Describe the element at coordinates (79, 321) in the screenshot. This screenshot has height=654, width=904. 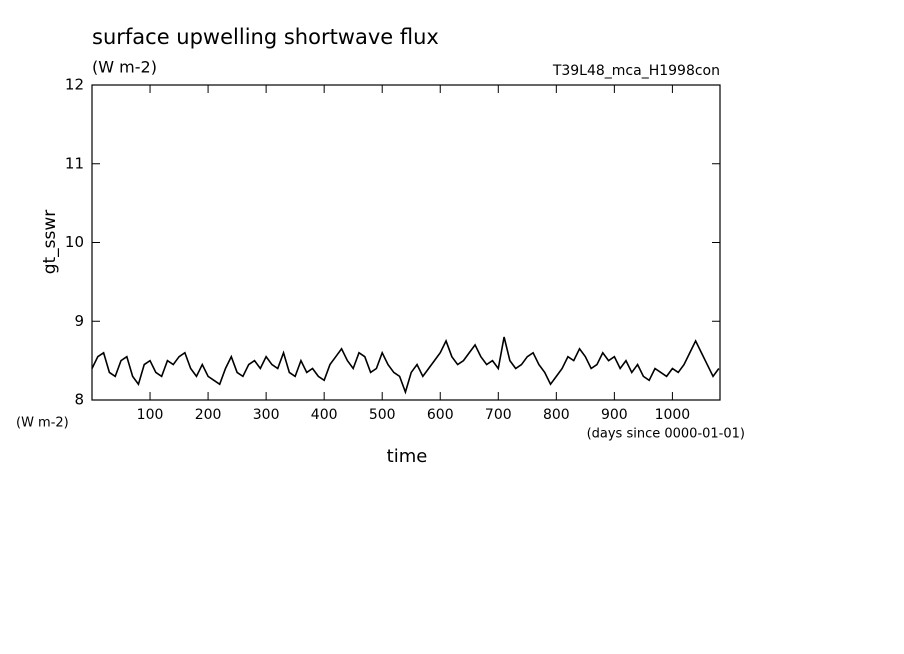
I see `y-tick-label: 9` at that location.